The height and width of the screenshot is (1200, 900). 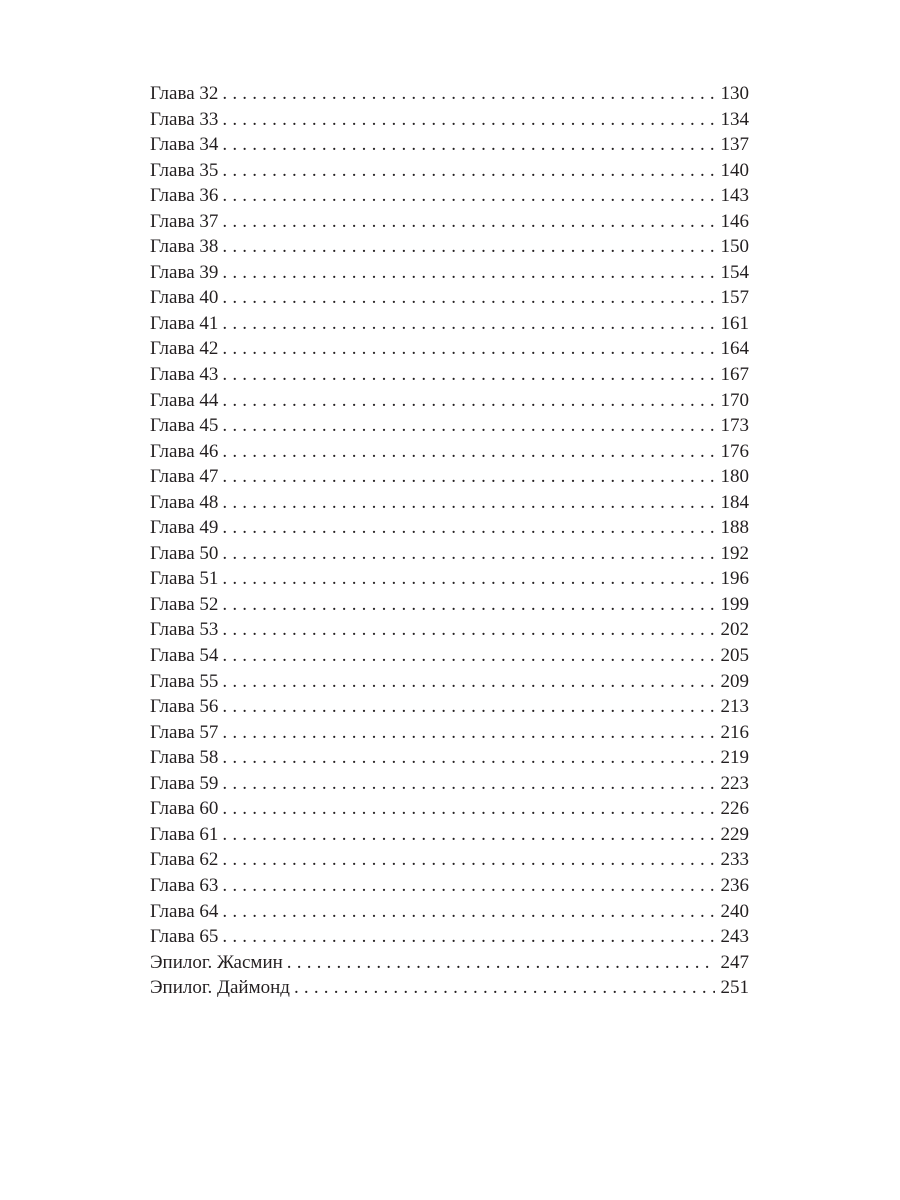 I want to click on toc-entry-title: Глава 37, so click(x=184, y=221).